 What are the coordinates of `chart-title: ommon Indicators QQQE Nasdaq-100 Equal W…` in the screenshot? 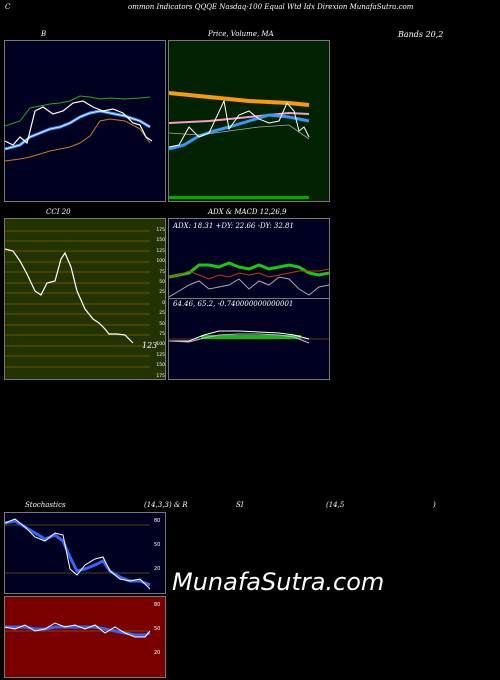 It's located at (271, 7).